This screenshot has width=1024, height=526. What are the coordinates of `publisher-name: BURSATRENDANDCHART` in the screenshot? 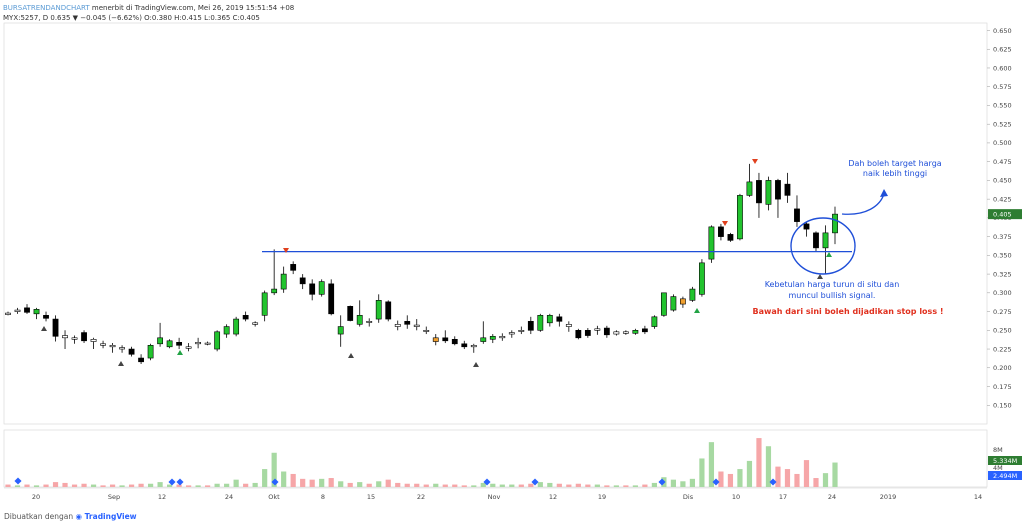 It's located at (46, 8).